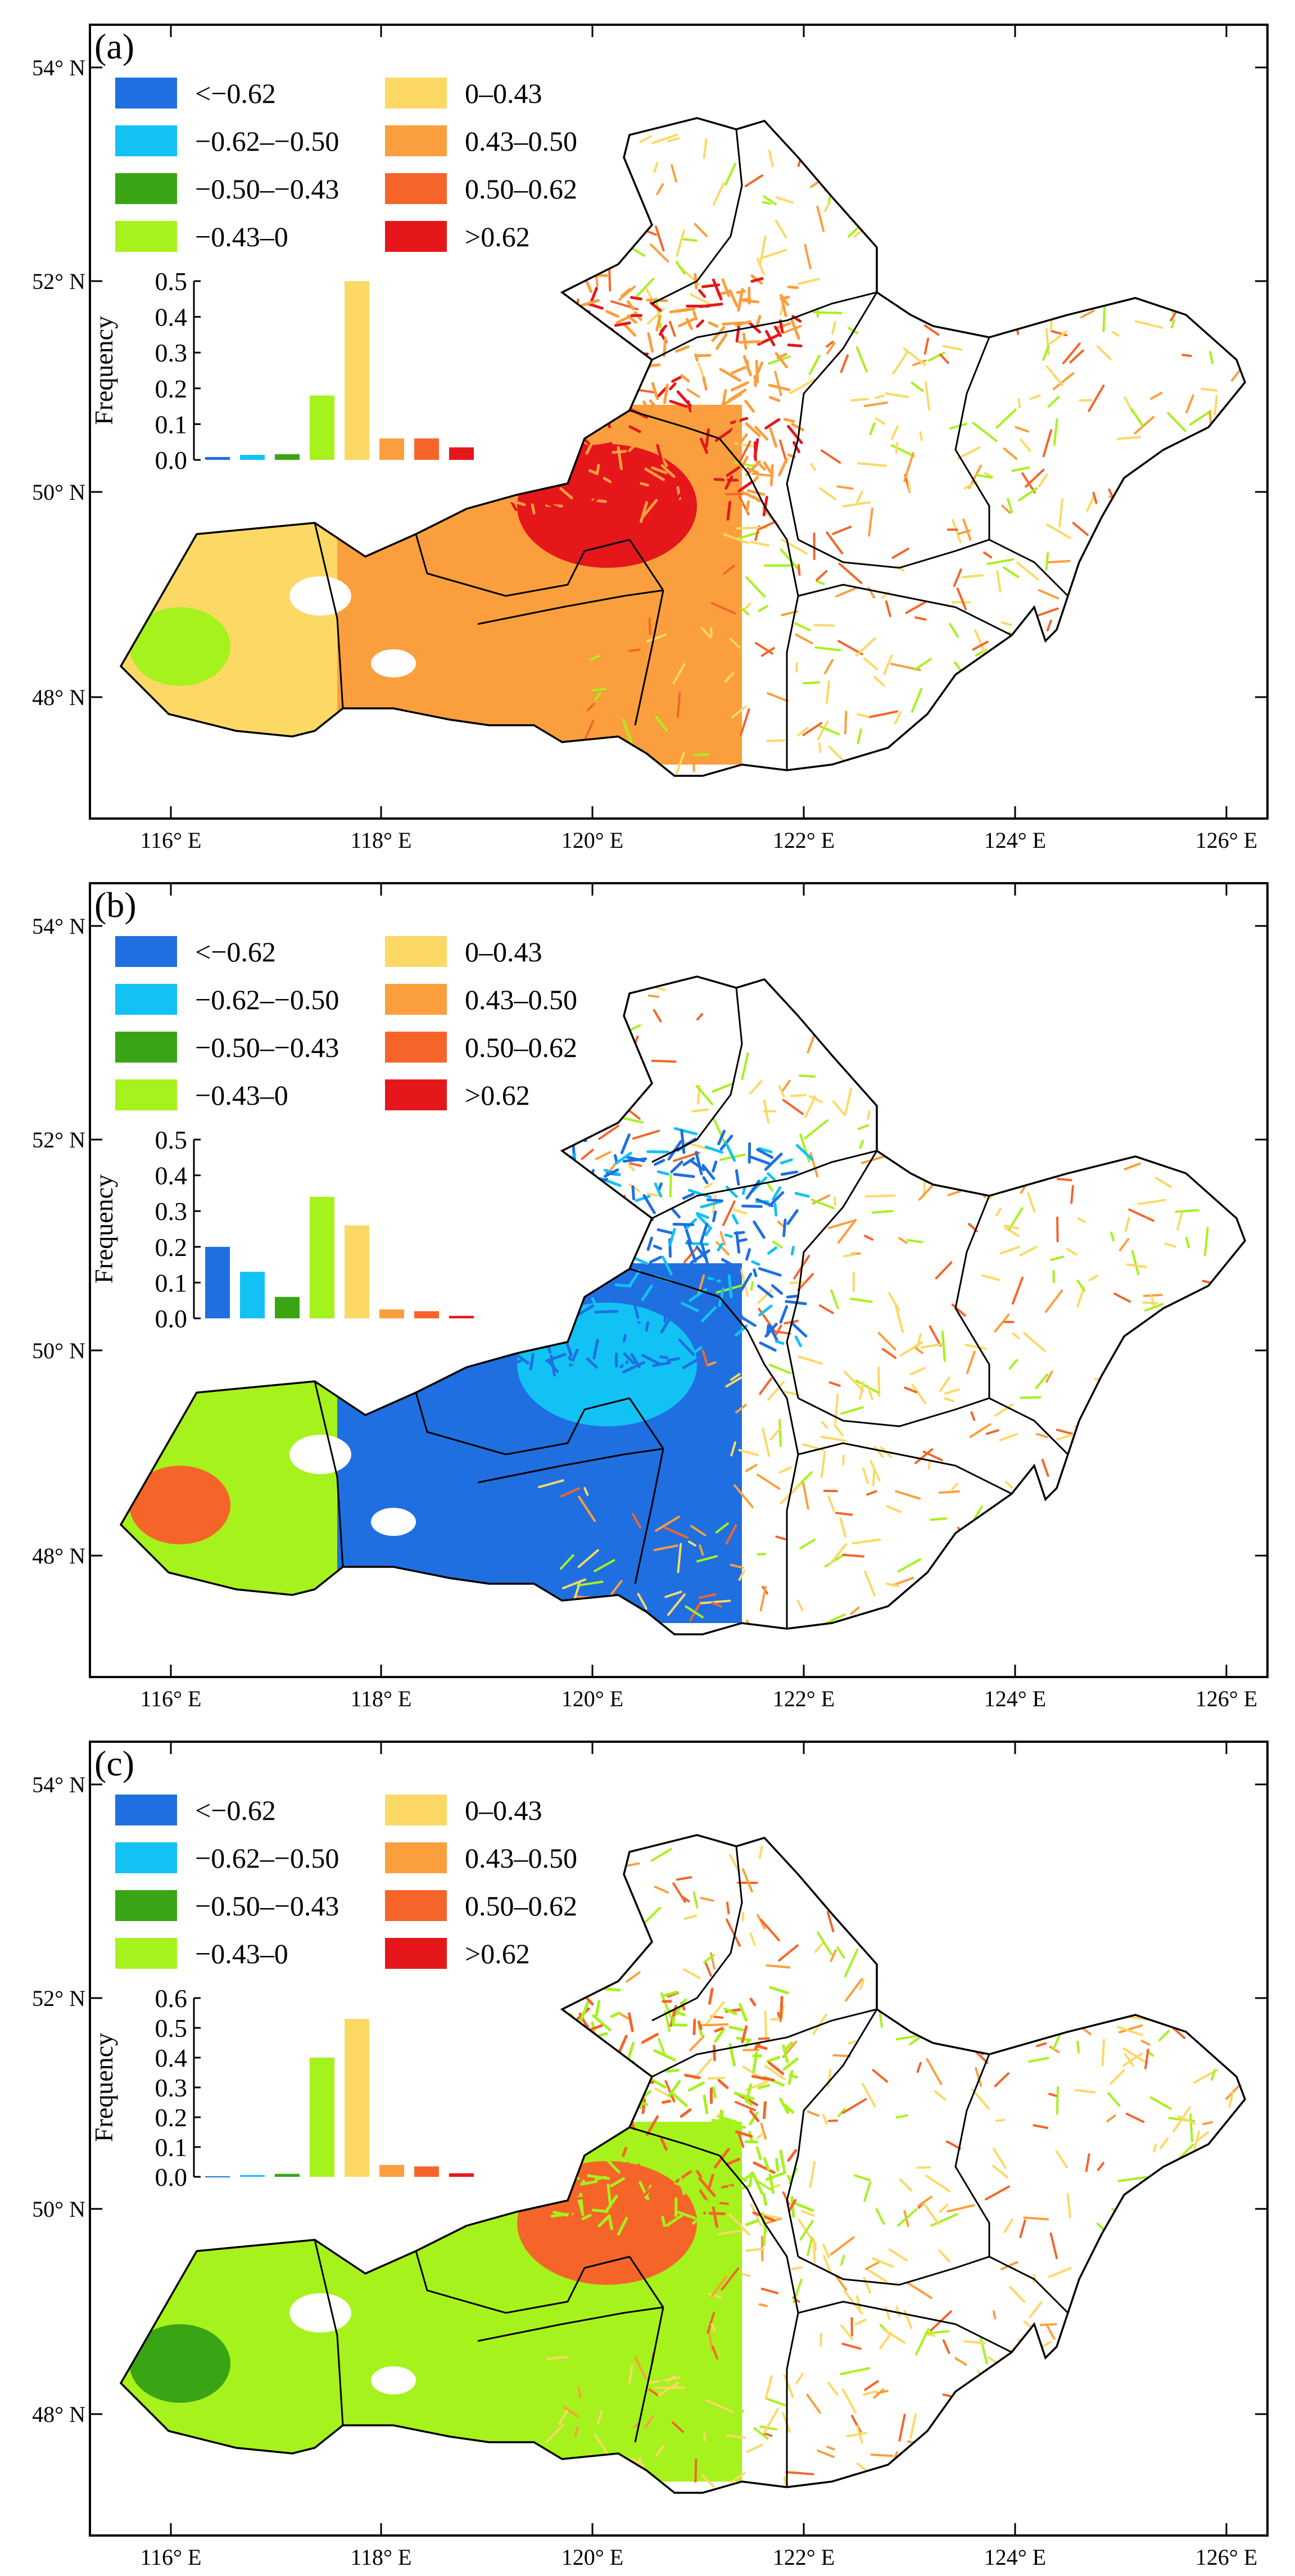  I want to click on lat-label: 48° N, so click(58, 697).